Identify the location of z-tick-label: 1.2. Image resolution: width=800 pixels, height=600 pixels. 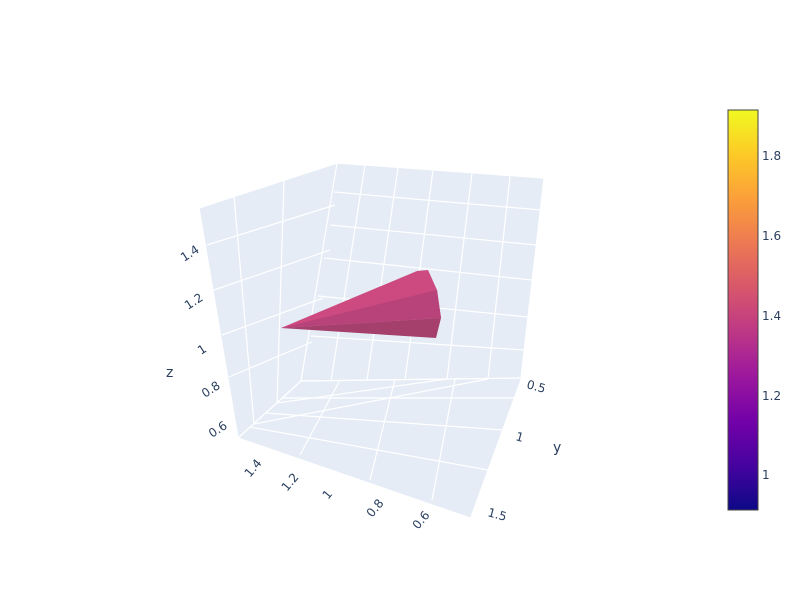
(194, 301).